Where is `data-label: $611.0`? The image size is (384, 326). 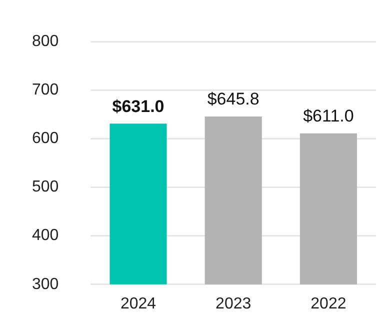
data-label: $611.0 is located at coordinates (328, 116).